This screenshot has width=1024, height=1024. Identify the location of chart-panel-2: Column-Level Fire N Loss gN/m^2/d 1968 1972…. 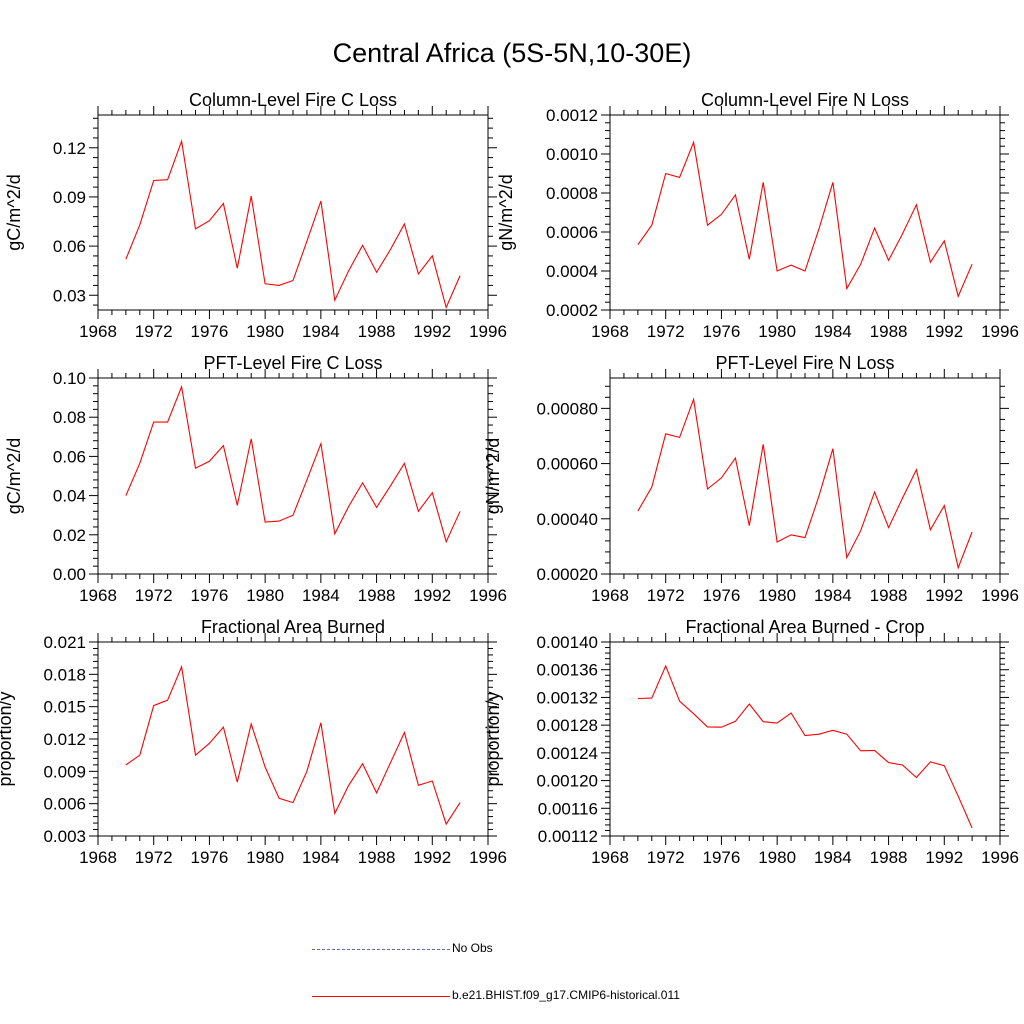
(757, 215).